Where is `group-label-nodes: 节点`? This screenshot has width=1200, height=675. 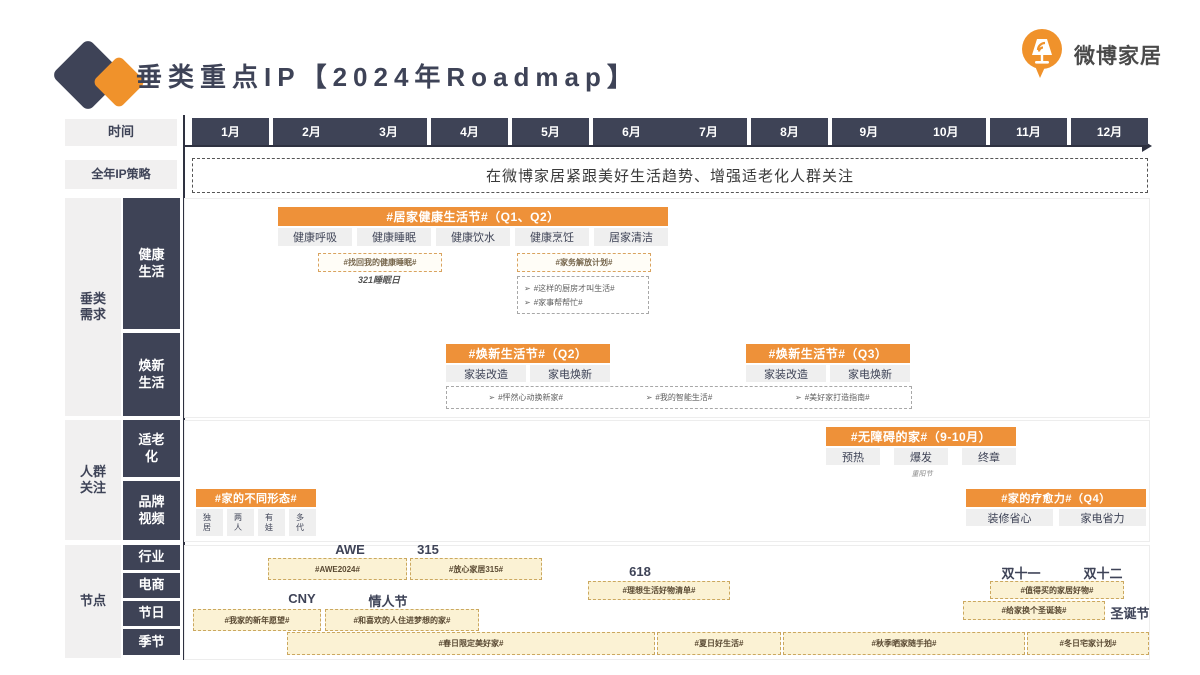
group-label-nodes: 节点 is located at coordinates (93, 601).